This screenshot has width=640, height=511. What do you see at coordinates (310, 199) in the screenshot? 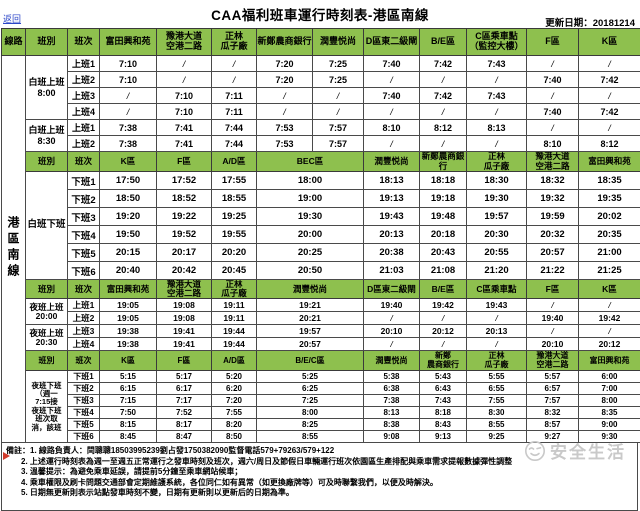
I see `time-cell: 19:00` at bounding box center [310, 199].